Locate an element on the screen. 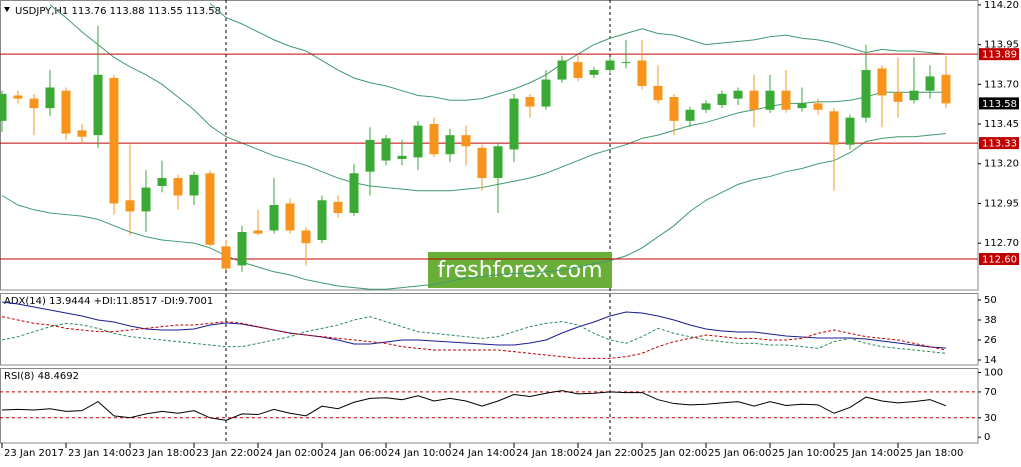 The width and height of the screenshot is (1021, 467). chart-title: USDJPY,H1 113.76 113.88 113.55 113.58 is located at coordinates (118, 11).